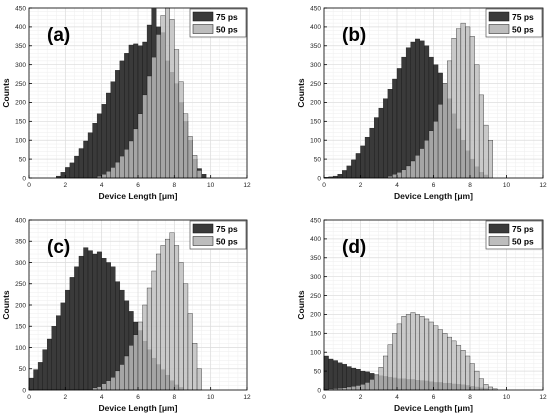  What do you see at coordinates (319, 178) in the screenshot?
I see `y-tick-label: 0` at bounding box center [319, 178].